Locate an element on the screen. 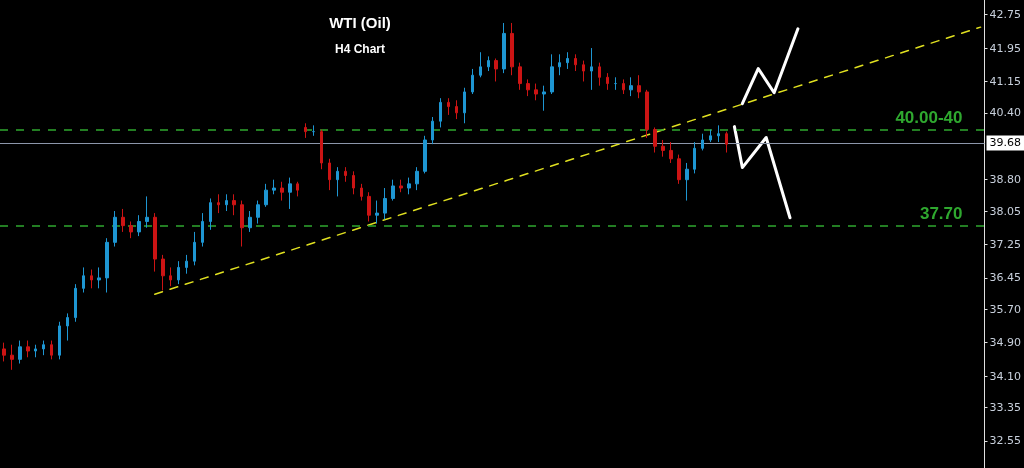 The height and width of the screenshot is (468, 1024). y-tick-label: 34.10 is located at coordinates (1005, 376).